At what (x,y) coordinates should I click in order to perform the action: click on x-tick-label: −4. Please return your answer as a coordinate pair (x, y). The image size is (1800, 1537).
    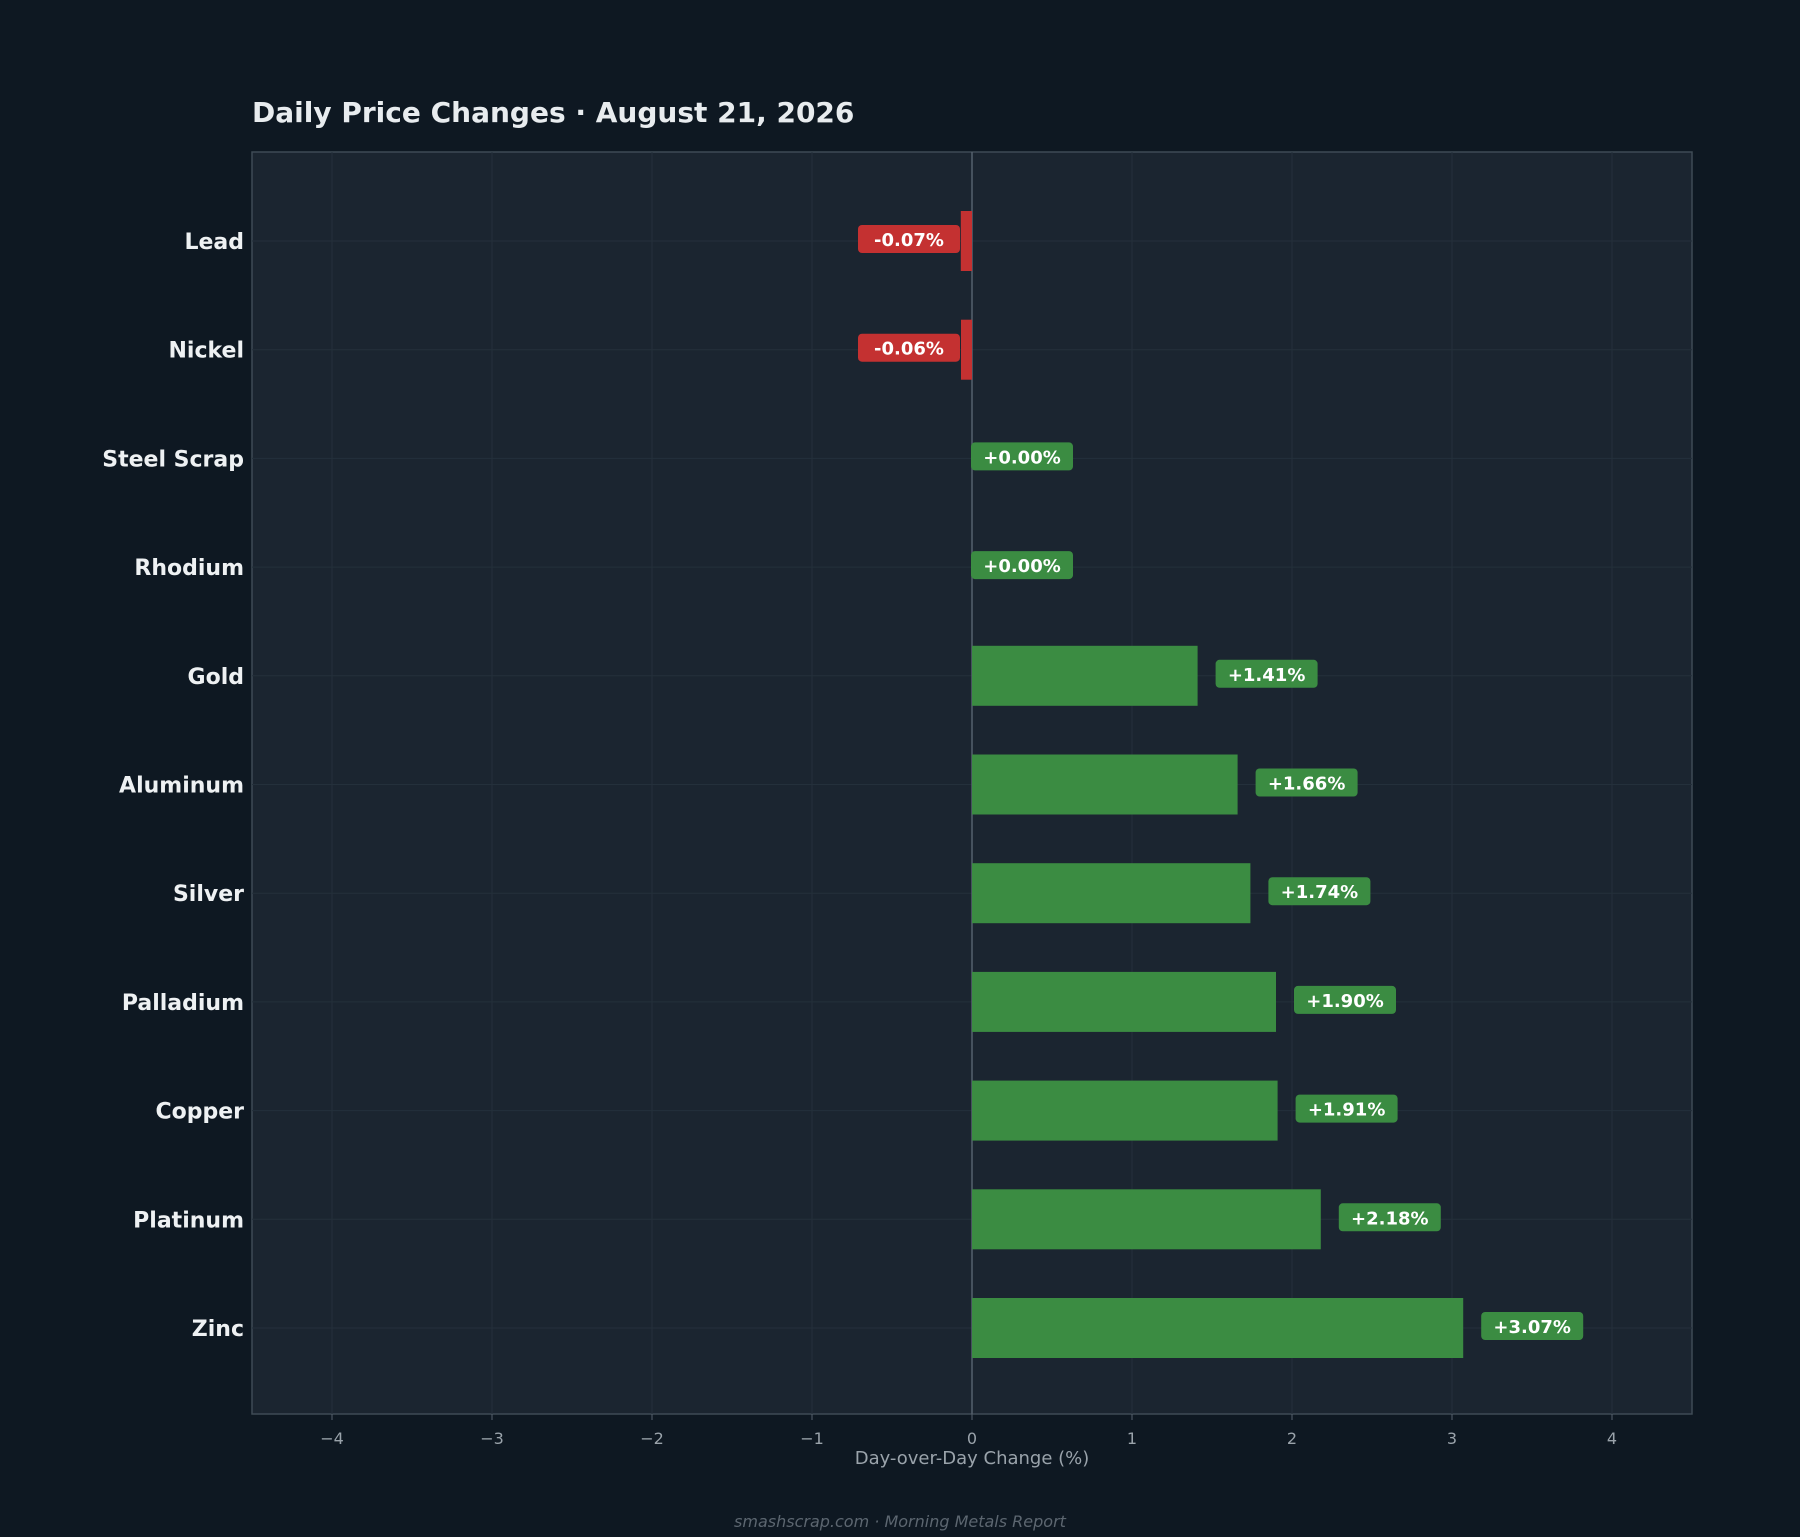
    Looking at the image, I should click on (332, 1438).